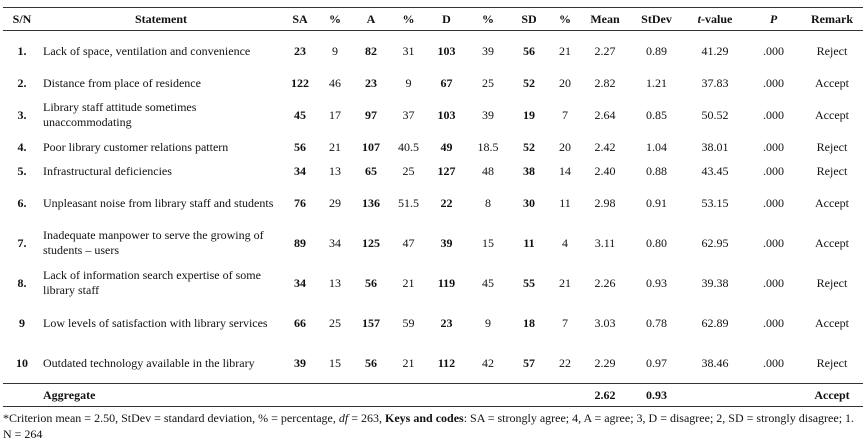 The width and height of the screenshot is (867, 446). What do you see at coordinates (107, 170) in the screenshot?
I see `statement-cell: Infrastructural deficiencies` at bounding box center [107, 170].